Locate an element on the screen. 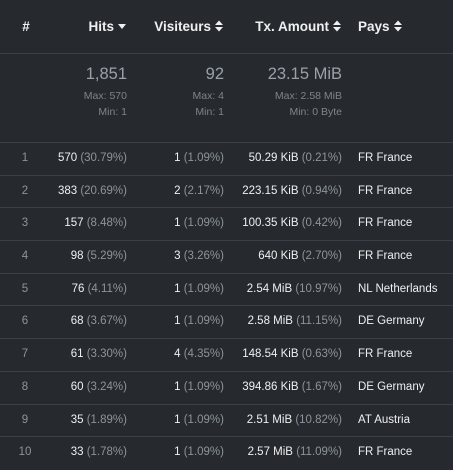 The image size is (453, 470). row-hits-value: 98 is located at coordinates (77, 256).